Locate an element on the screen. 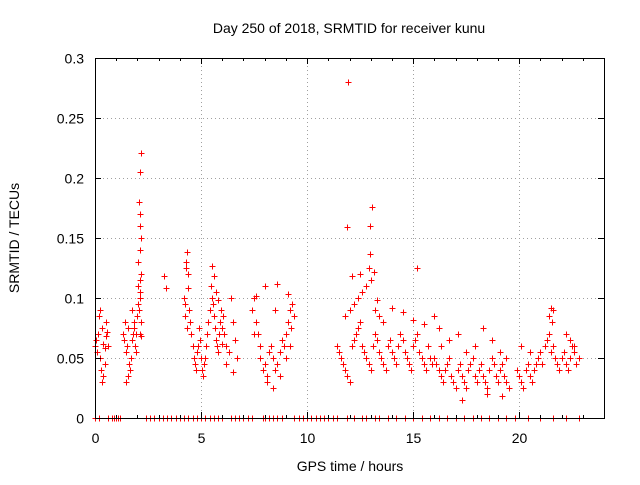  x-tick-label: 20 is located at coordinates (520, 438).